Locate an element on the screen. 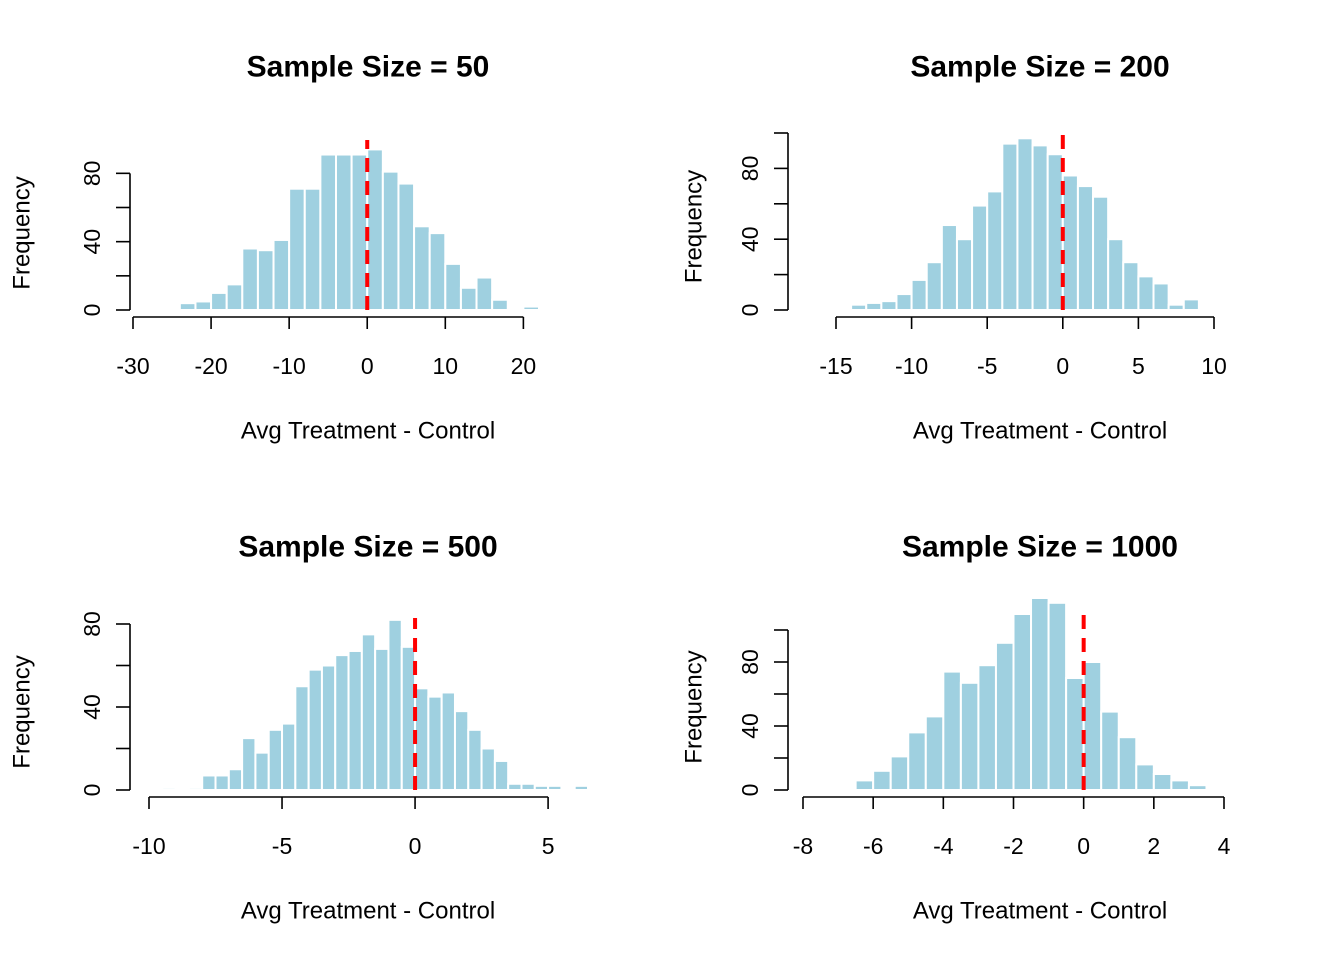 The image size is (1344, 960). x-tick-label: 0 is located at coordinates (1062, 366).